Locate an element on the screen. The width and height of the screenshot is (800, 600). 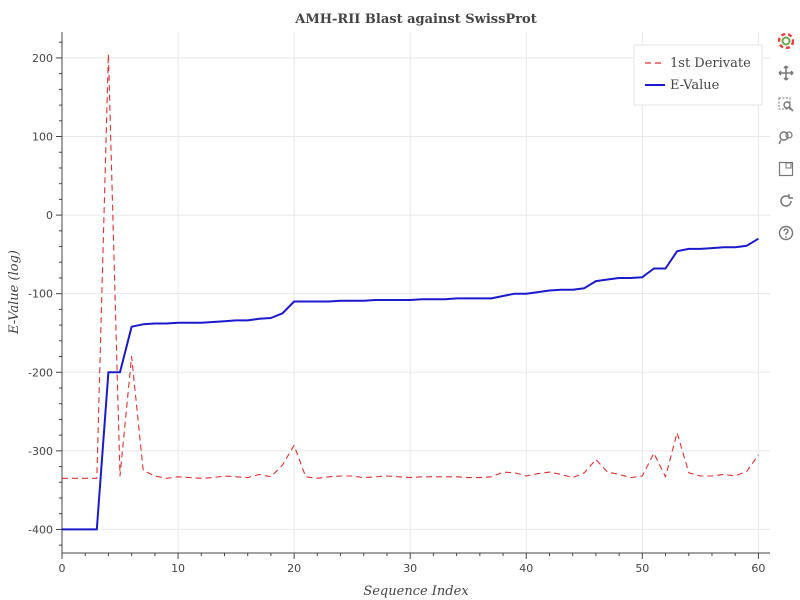
x-tick-label: 20 is located at coordinates (294, 568).